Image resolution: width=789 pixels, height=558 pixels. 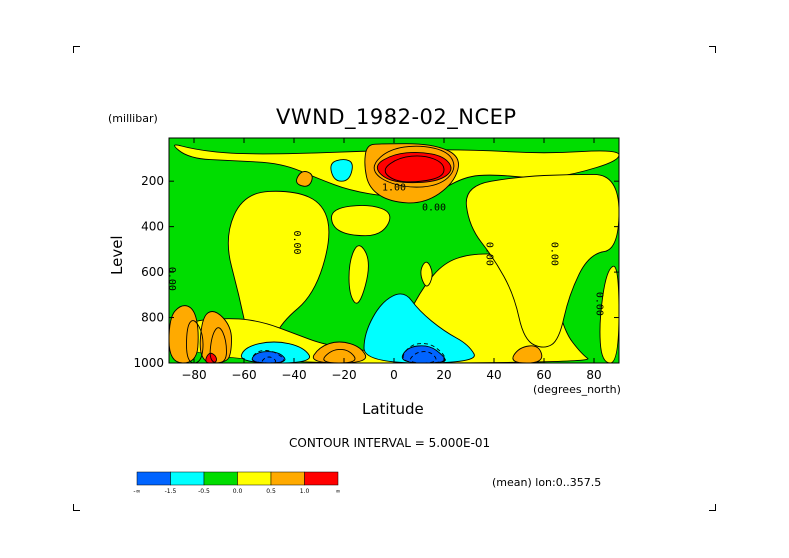 I want to click on x-tick-label: 60, so click(x=543, y=375).